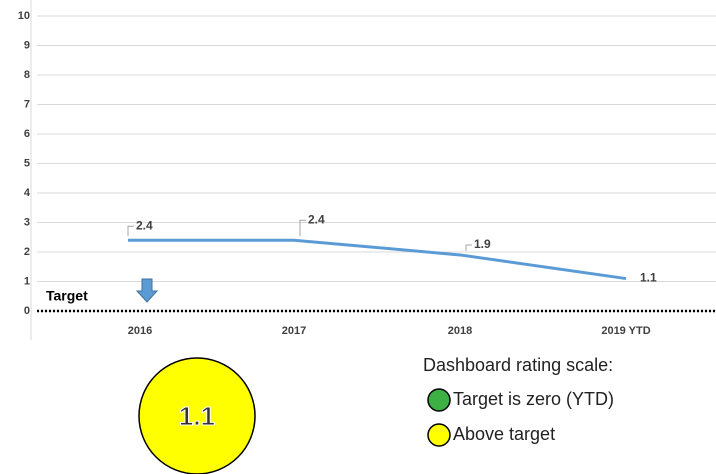 Image resolution: width=716 pixels, height=474 pixels. What do you see at coordinates (377, 259) in the screenshot?
I see `line-series` at bounding box center [377, 259].